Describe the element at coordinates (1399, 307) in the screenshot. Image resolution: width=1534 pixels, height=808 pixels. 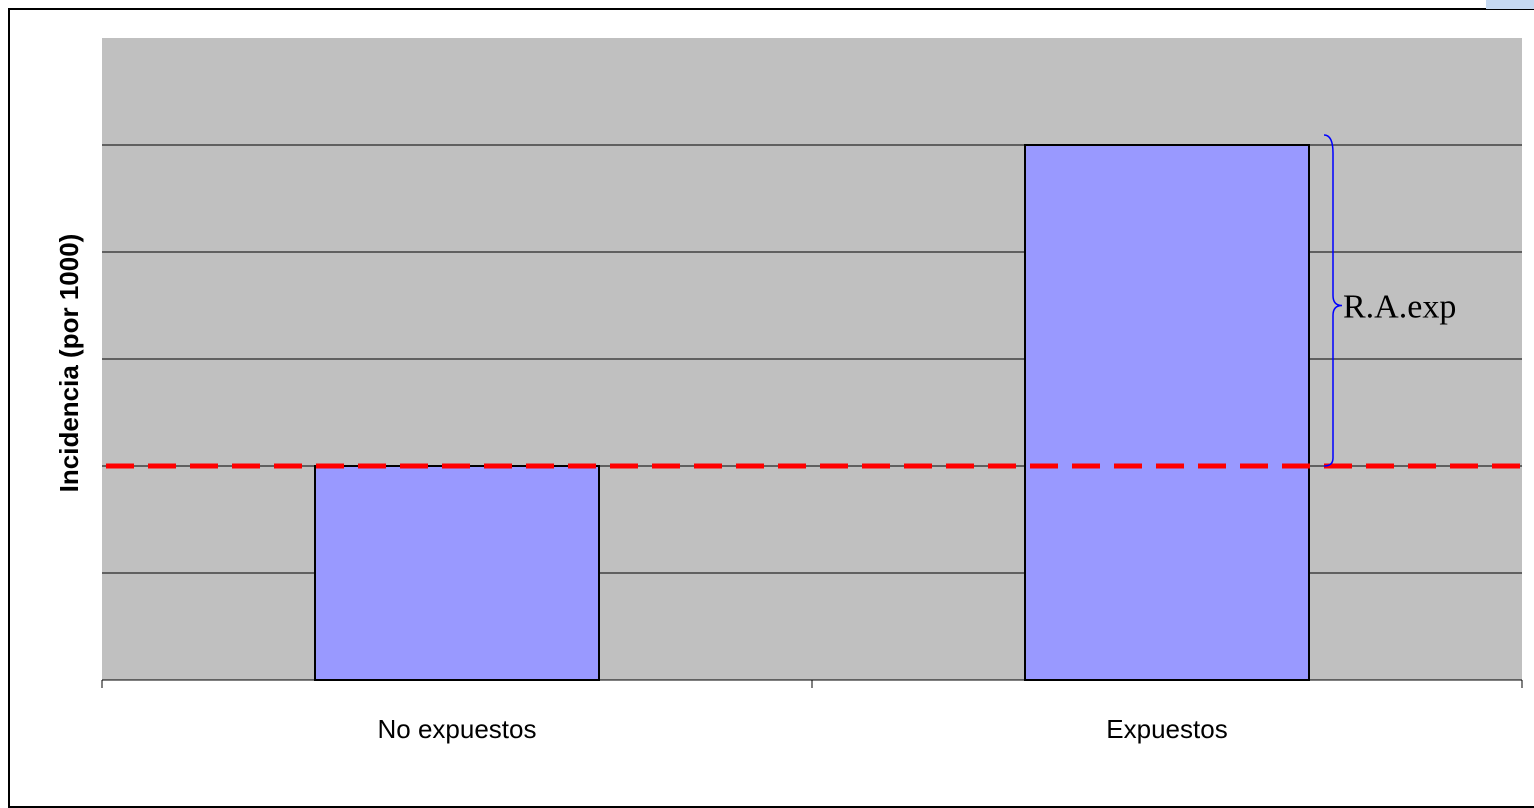
I see `annotation-label: R.A.exp` at that location.